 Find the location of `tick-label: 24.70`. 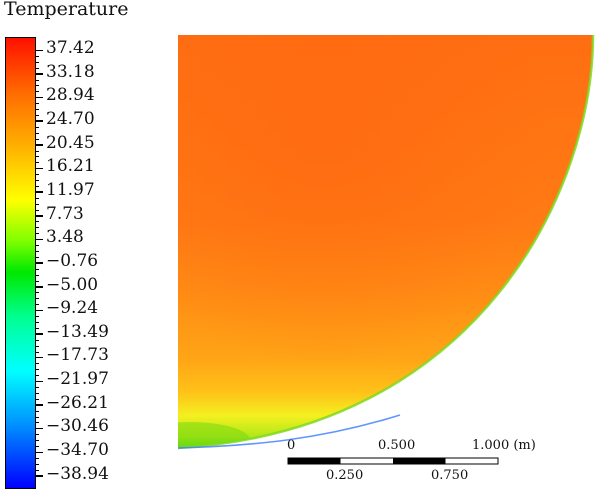

tick-label: 24.70 is located at coordinates (70, 118).